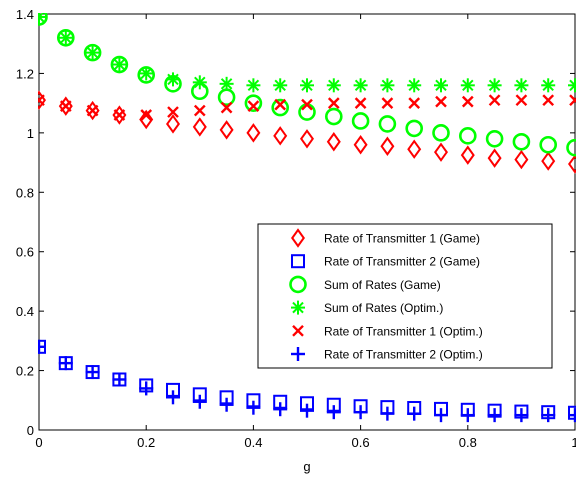  I want to click on y-tick-label: 0.8, so click(25, 192).